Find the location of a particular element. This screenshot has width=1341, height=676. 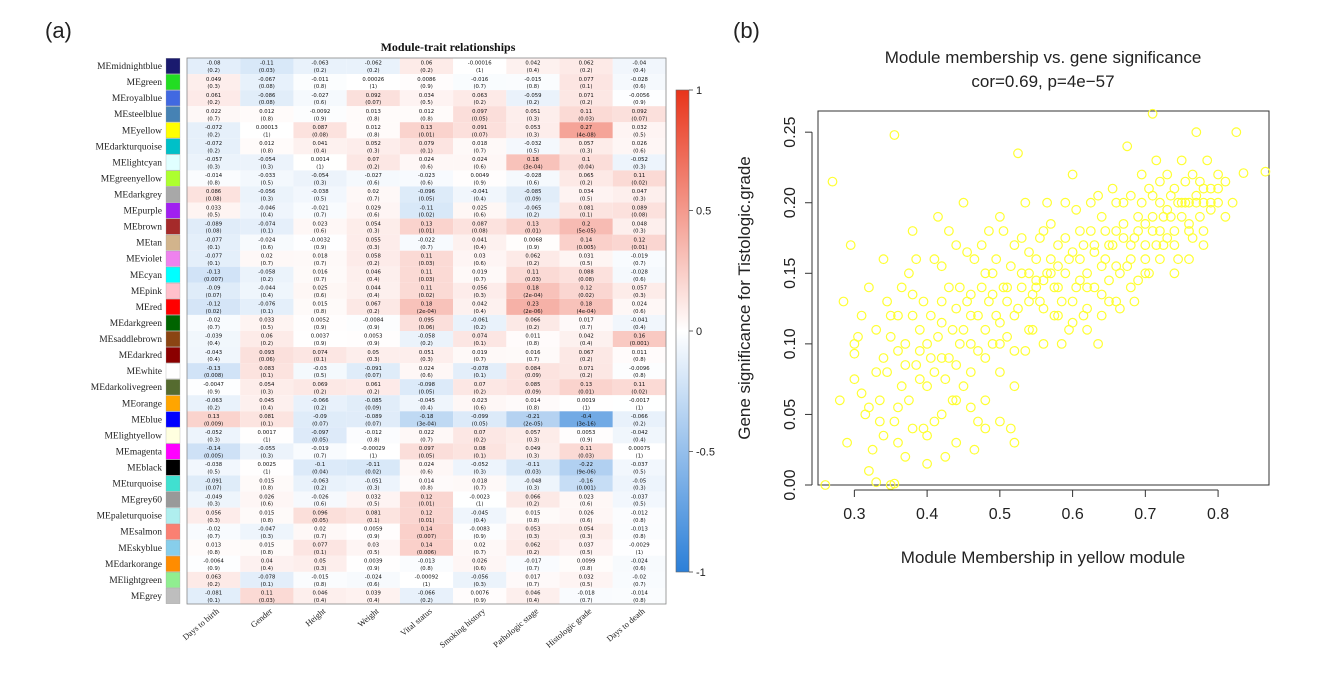

cell-correlation: 0.026 is located at coordinates (480, 562).